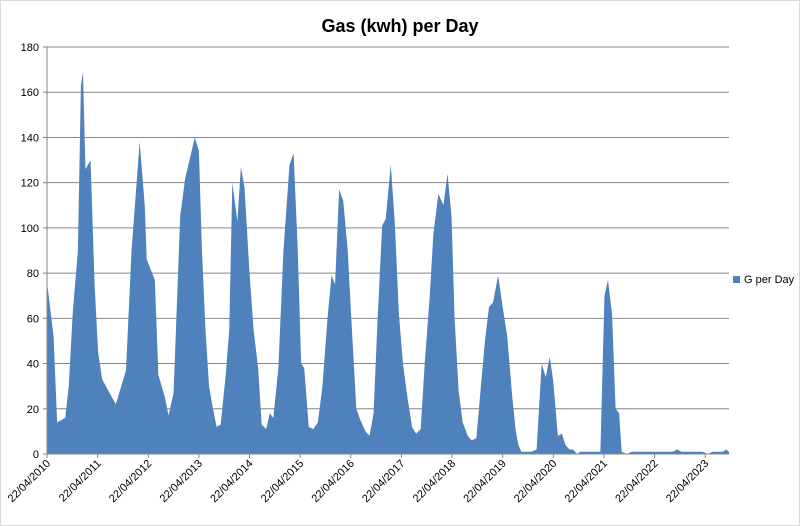 The image size is (800, 526). Describe the element at coordinates (30, 184) in the screenshot. I see `y-tick-label-6: 120` at that location.